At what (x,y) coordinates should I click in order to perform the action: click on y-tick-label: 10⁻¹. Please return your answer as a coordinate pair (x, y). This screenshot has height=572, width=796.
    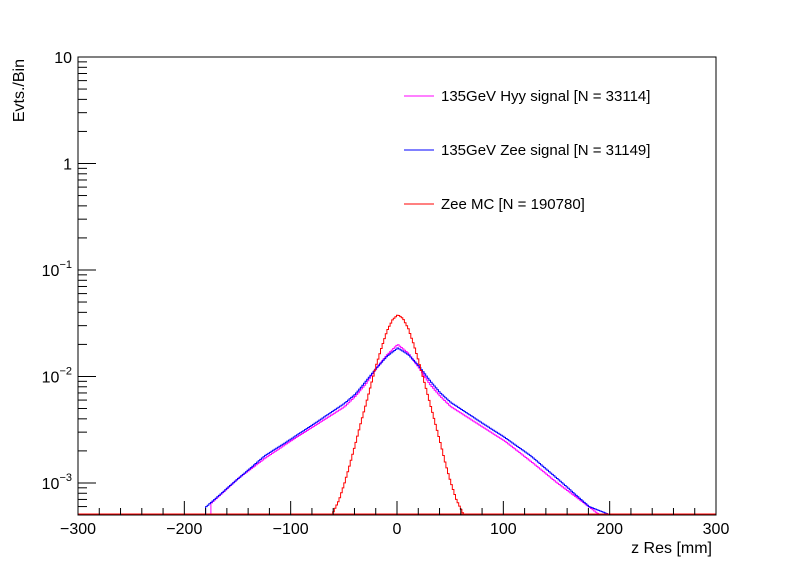
    Looking at the image, I should click on (57, 269).